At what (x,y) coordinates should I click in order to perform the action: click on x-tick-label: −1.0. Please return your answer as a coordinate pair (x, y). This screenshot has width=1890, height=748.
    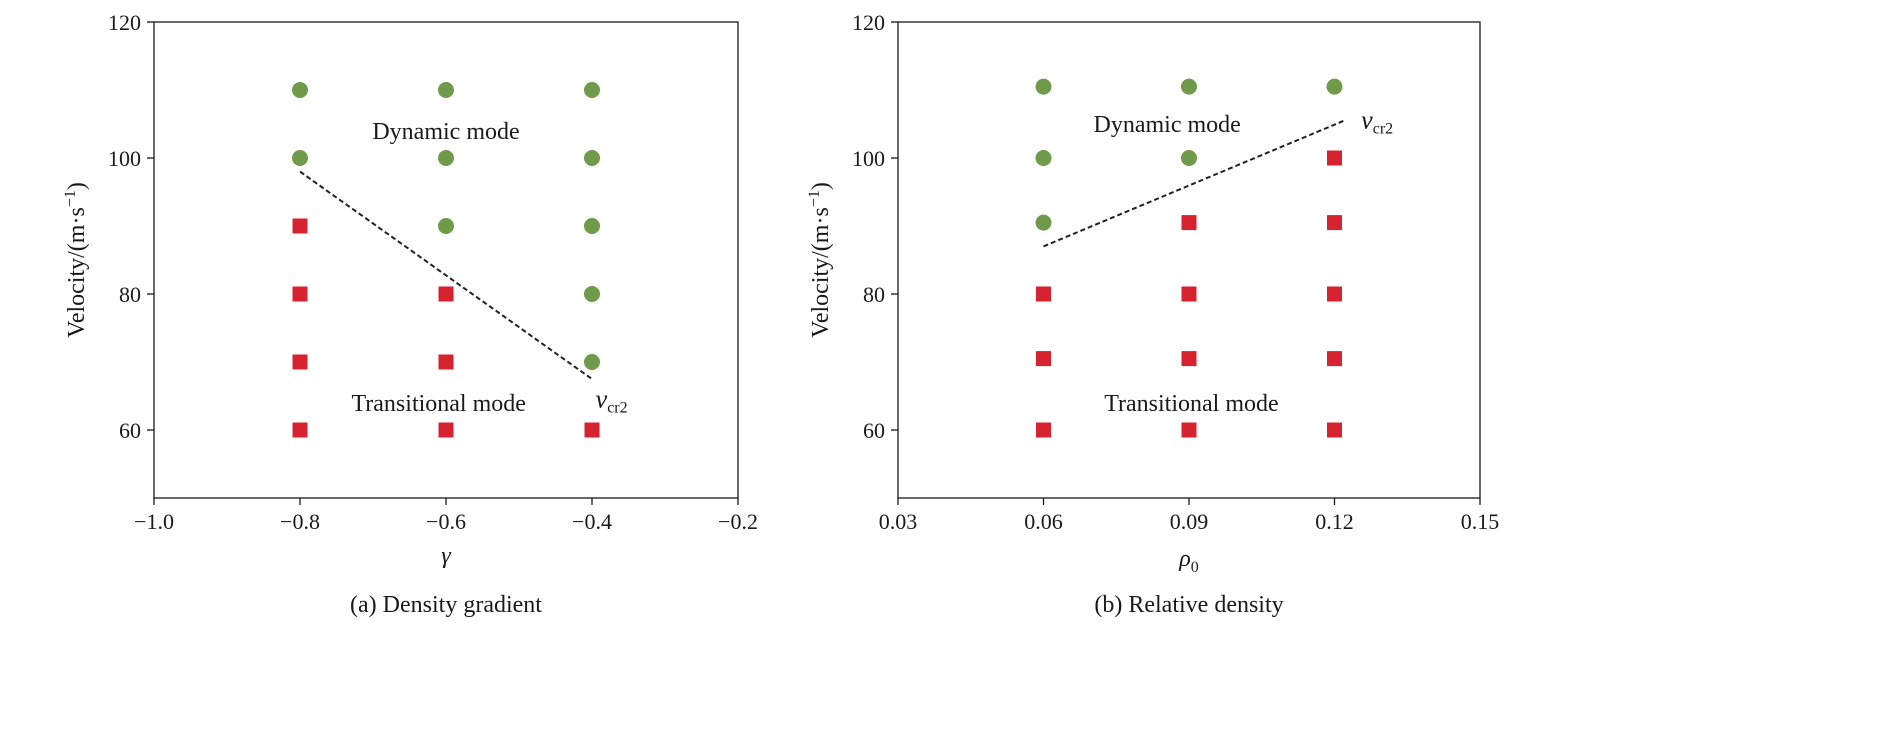
    Looking at the image, I should click on (154, 521).